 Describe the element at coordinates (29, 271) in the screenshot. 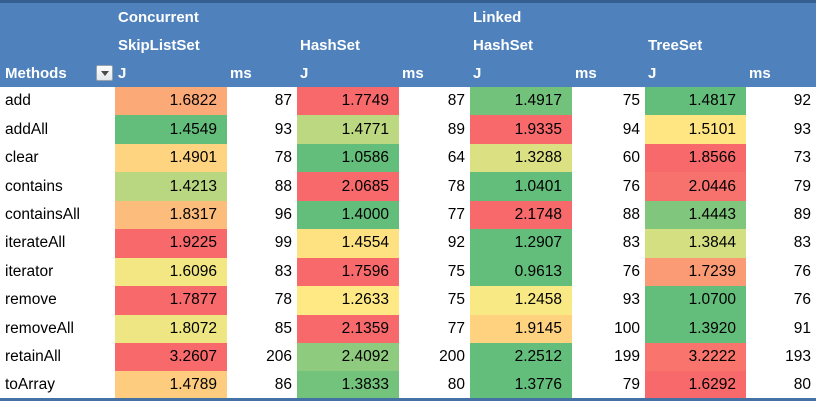

I see `method-name-cell: iterator` at that location.